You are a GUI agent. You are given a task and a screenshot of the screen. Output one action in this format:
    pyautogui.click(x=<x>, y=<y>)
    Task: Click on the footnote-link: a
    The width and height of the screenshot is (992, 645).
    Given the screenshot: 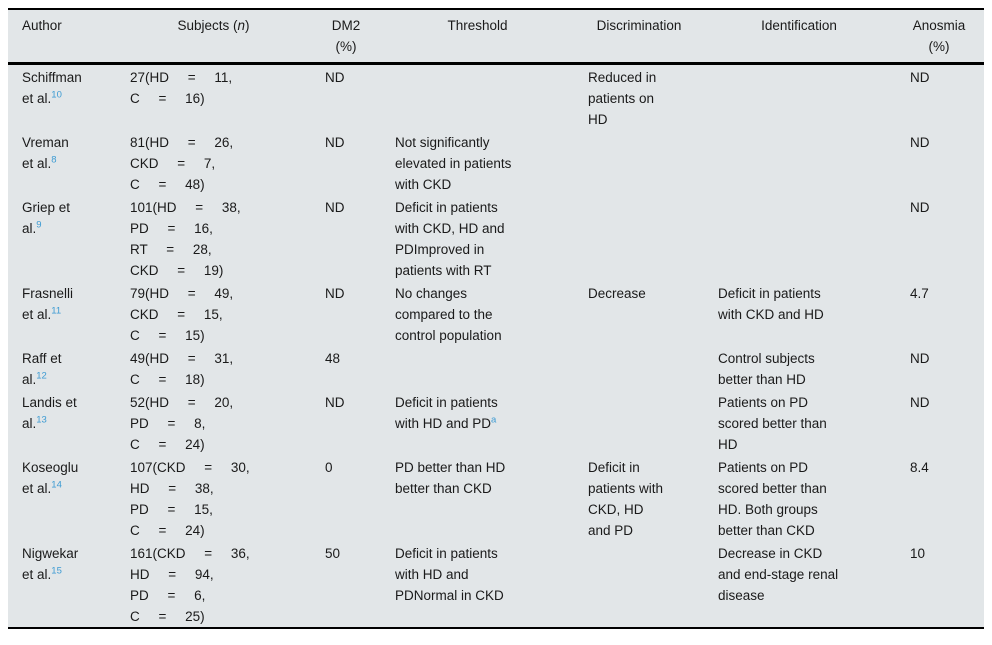 What is the action you would take?
    pyautogui.click(x=494, y=420)
    